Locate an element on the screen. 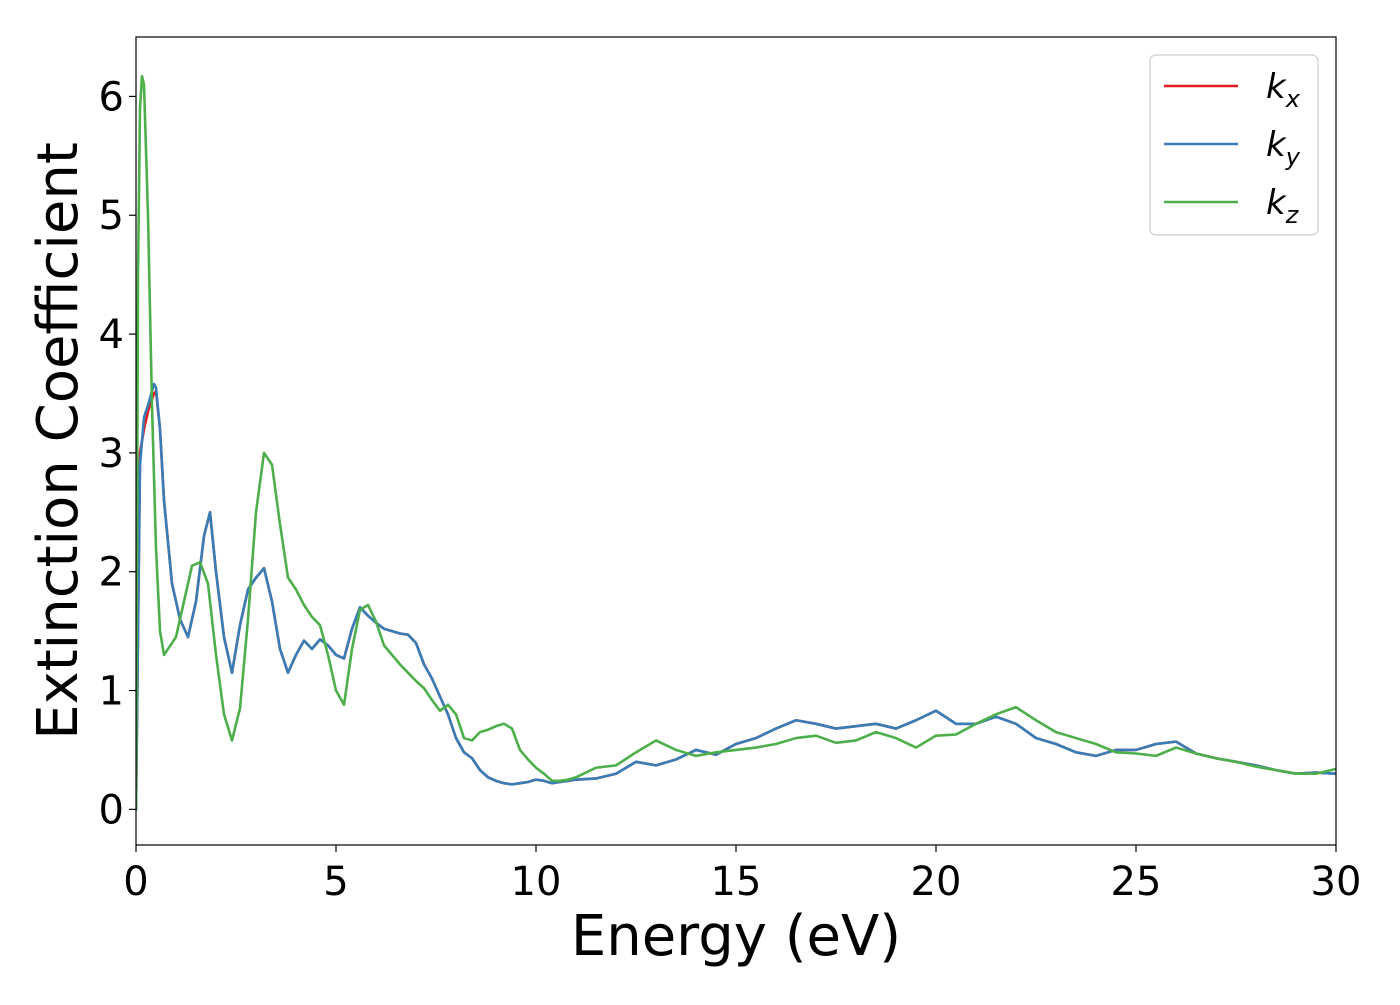 This screenshot has width=1400, height=1005. y-tick-label: 2 is located at coordinates (111, 573).